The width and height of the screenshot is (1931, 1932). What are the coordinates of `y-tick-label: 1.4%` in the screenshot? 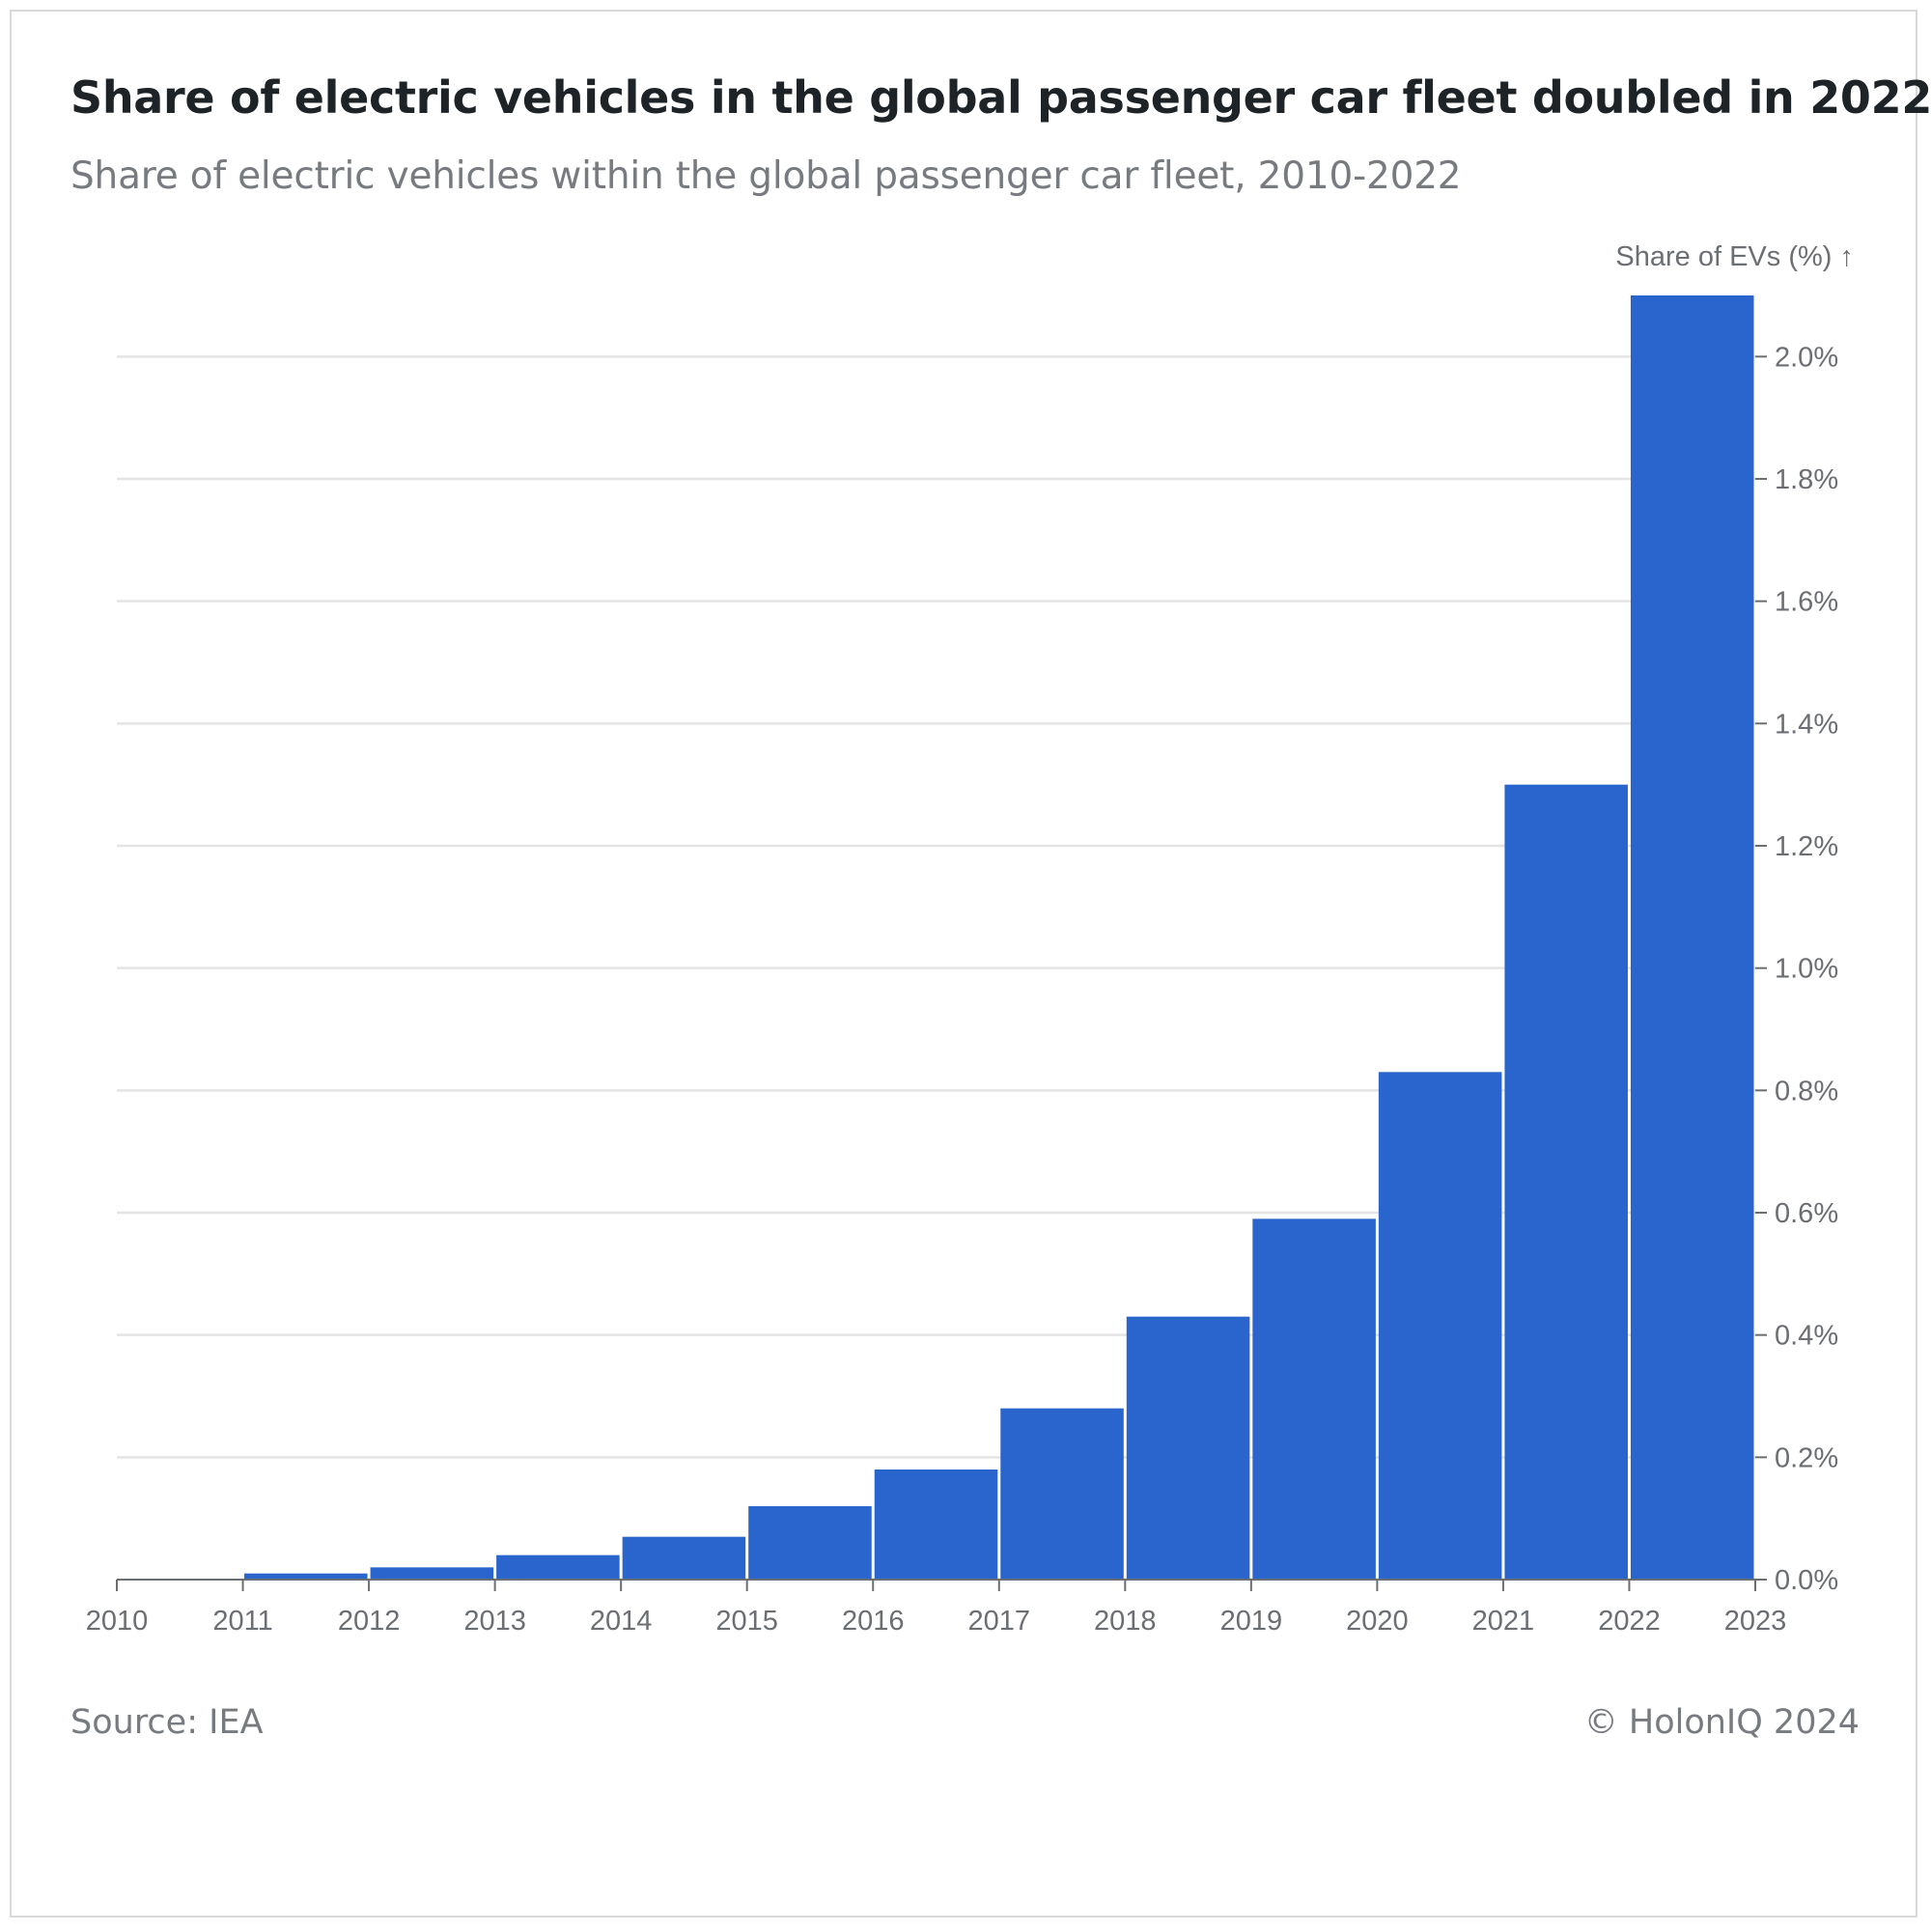 It's located at (1806, 725).